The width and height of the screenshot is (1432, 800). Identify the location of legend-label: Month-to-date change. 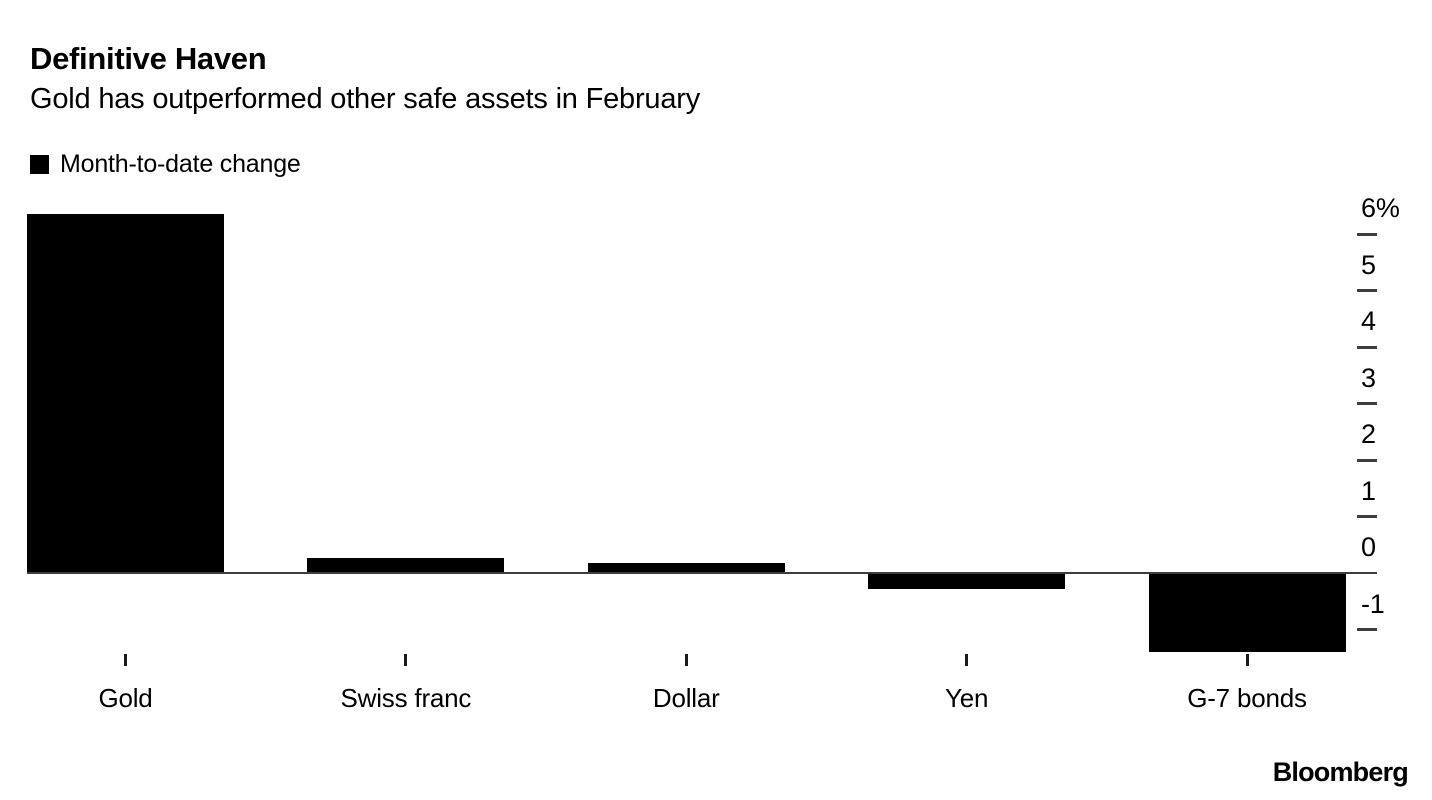
(180, 164).